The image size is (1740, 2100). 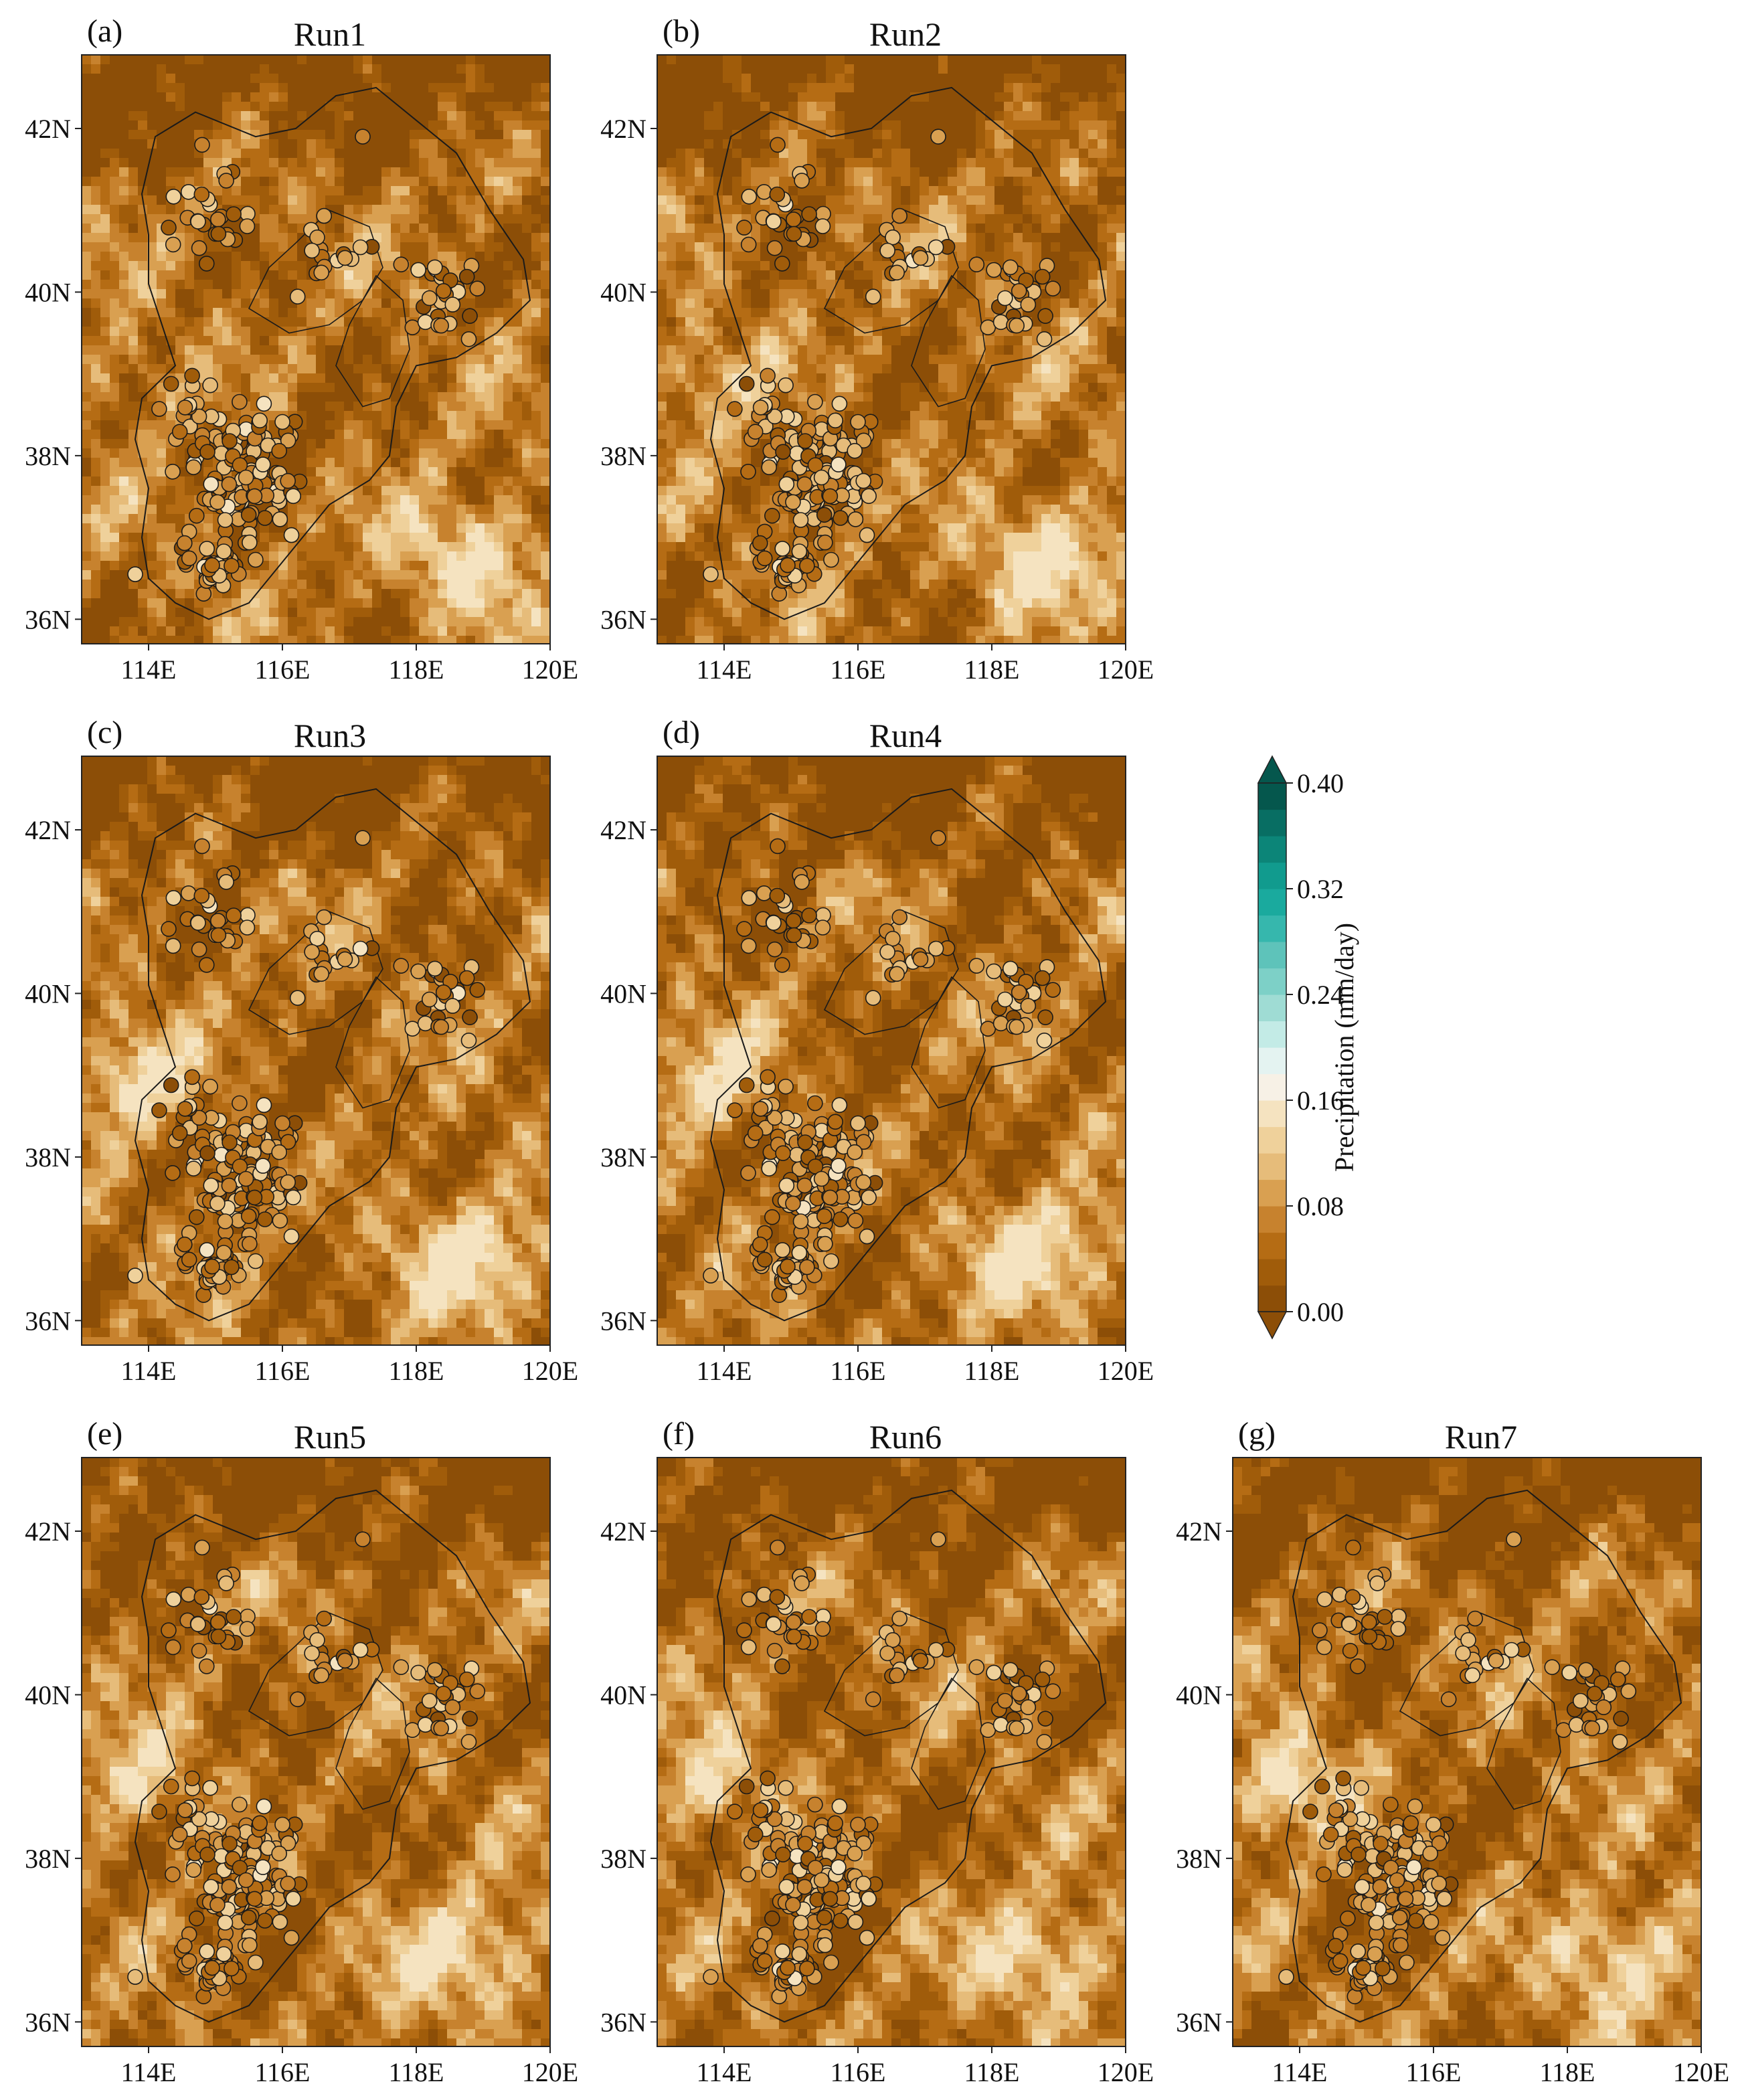 What do you see at coordinates (48, 1695) in the screenshot?
I see `lat-tick-label: 40N` at bounding box center [48, 1695].